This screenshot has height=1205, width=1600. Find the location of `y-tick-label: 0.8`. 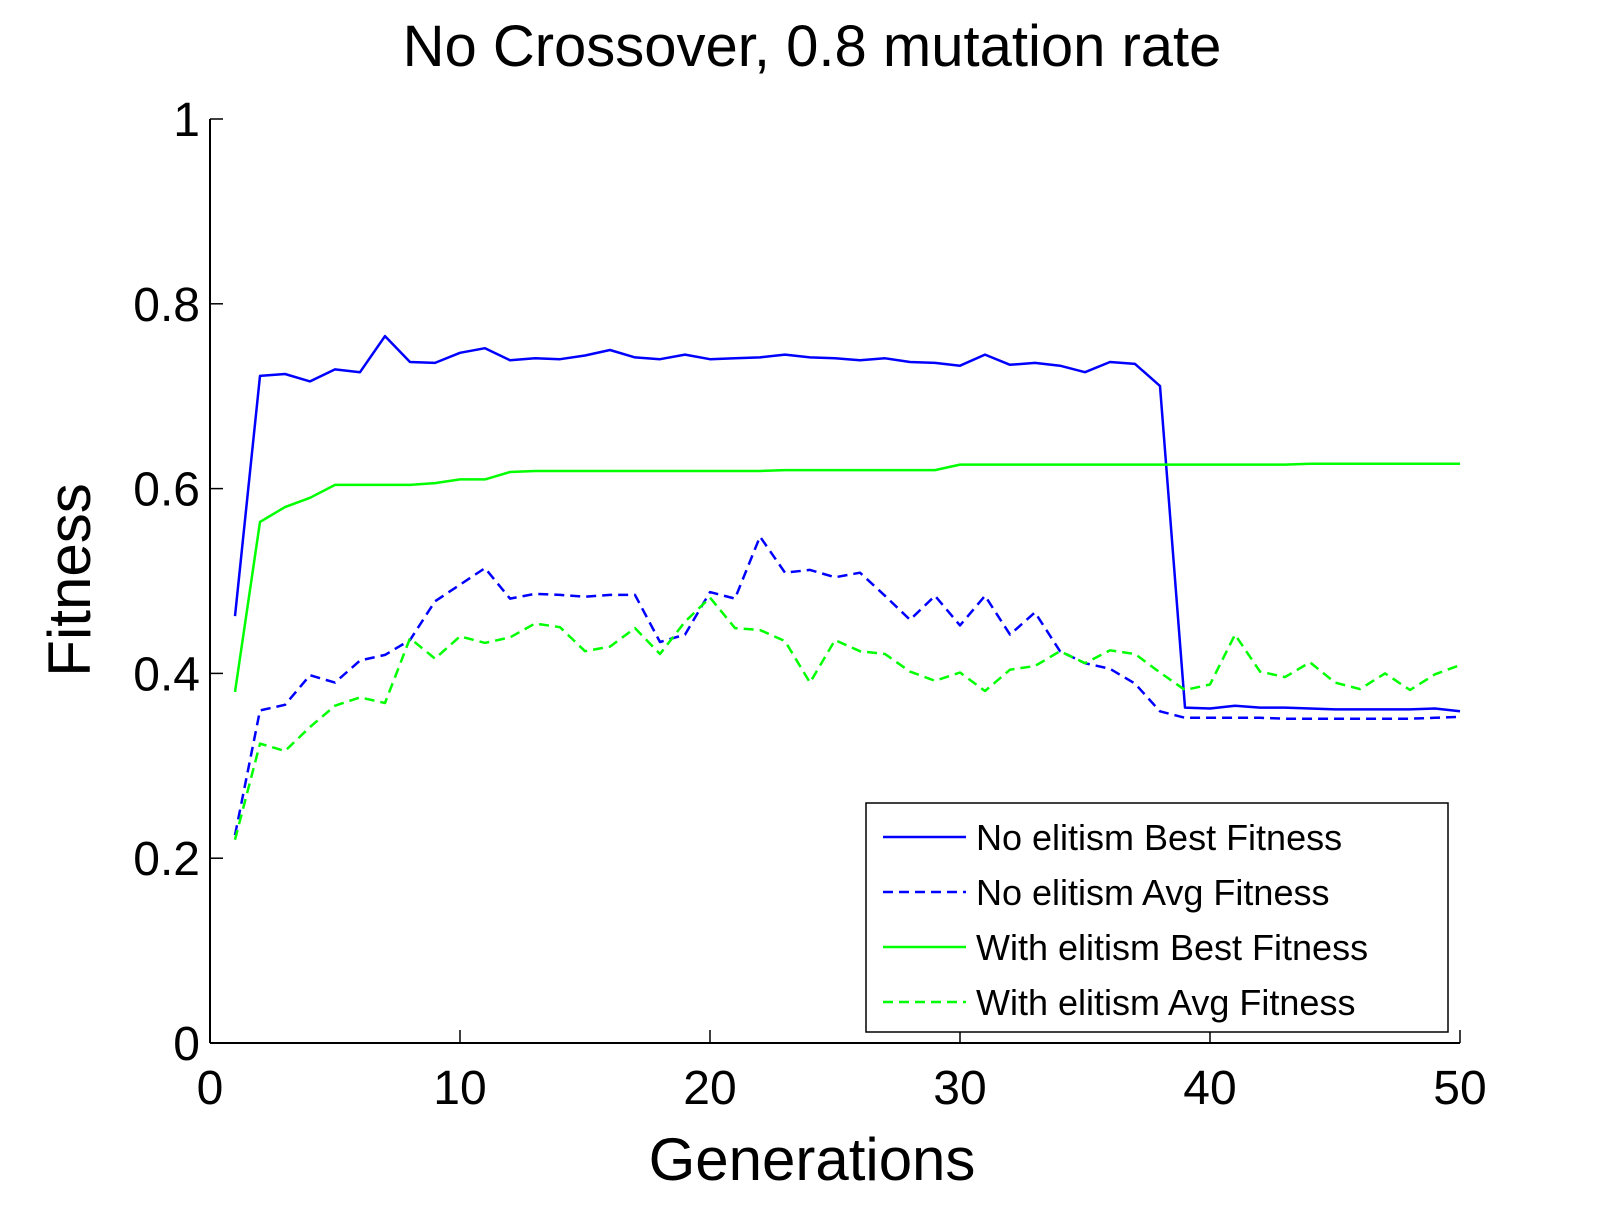

y-tick-label: 0.8 is located at coordinates (166, 305).